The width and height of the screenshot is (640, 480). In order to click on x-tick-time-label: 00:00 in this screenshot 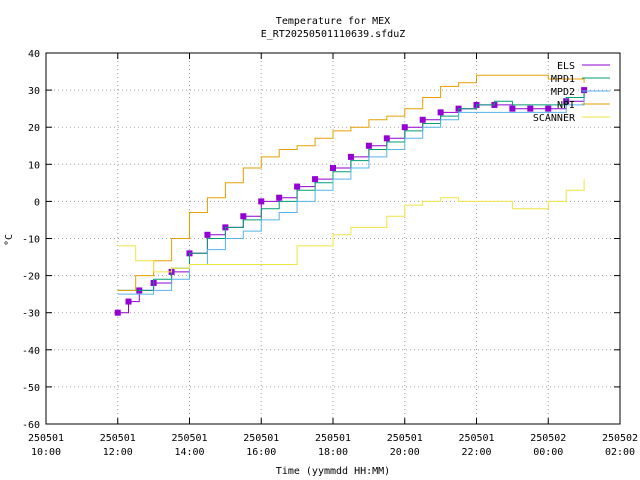, I will do `click(548, 452)`.